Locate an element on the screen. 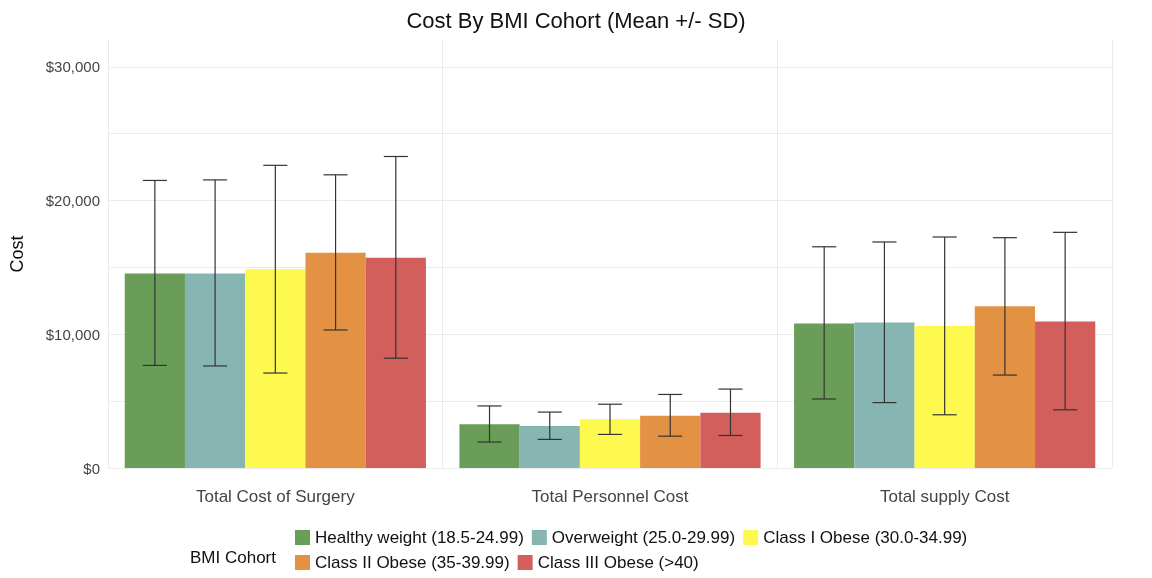  x-tick-label: Total Cost of Surgery is located at coordinates (275, 496).